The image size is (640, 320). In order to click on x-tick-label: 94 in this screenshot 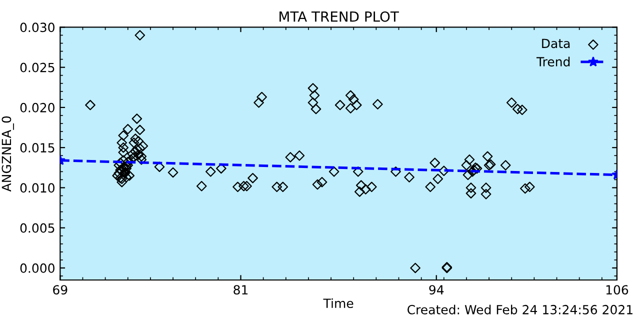, I will do `click(436, 290)`.